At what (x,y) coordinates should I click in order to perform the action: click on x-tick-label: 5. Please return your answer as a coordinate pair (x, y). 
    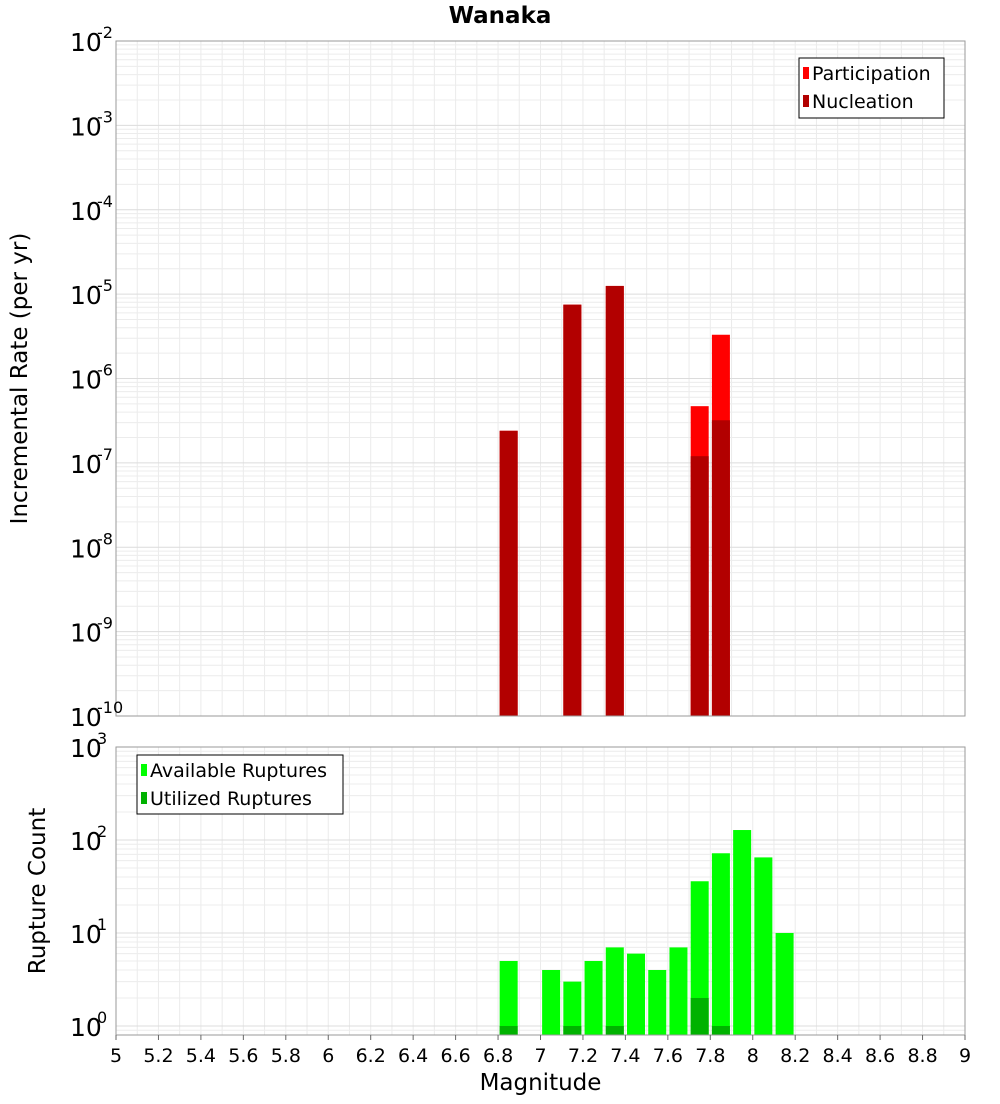
    Looking at the image, I should click on (116, 1056).